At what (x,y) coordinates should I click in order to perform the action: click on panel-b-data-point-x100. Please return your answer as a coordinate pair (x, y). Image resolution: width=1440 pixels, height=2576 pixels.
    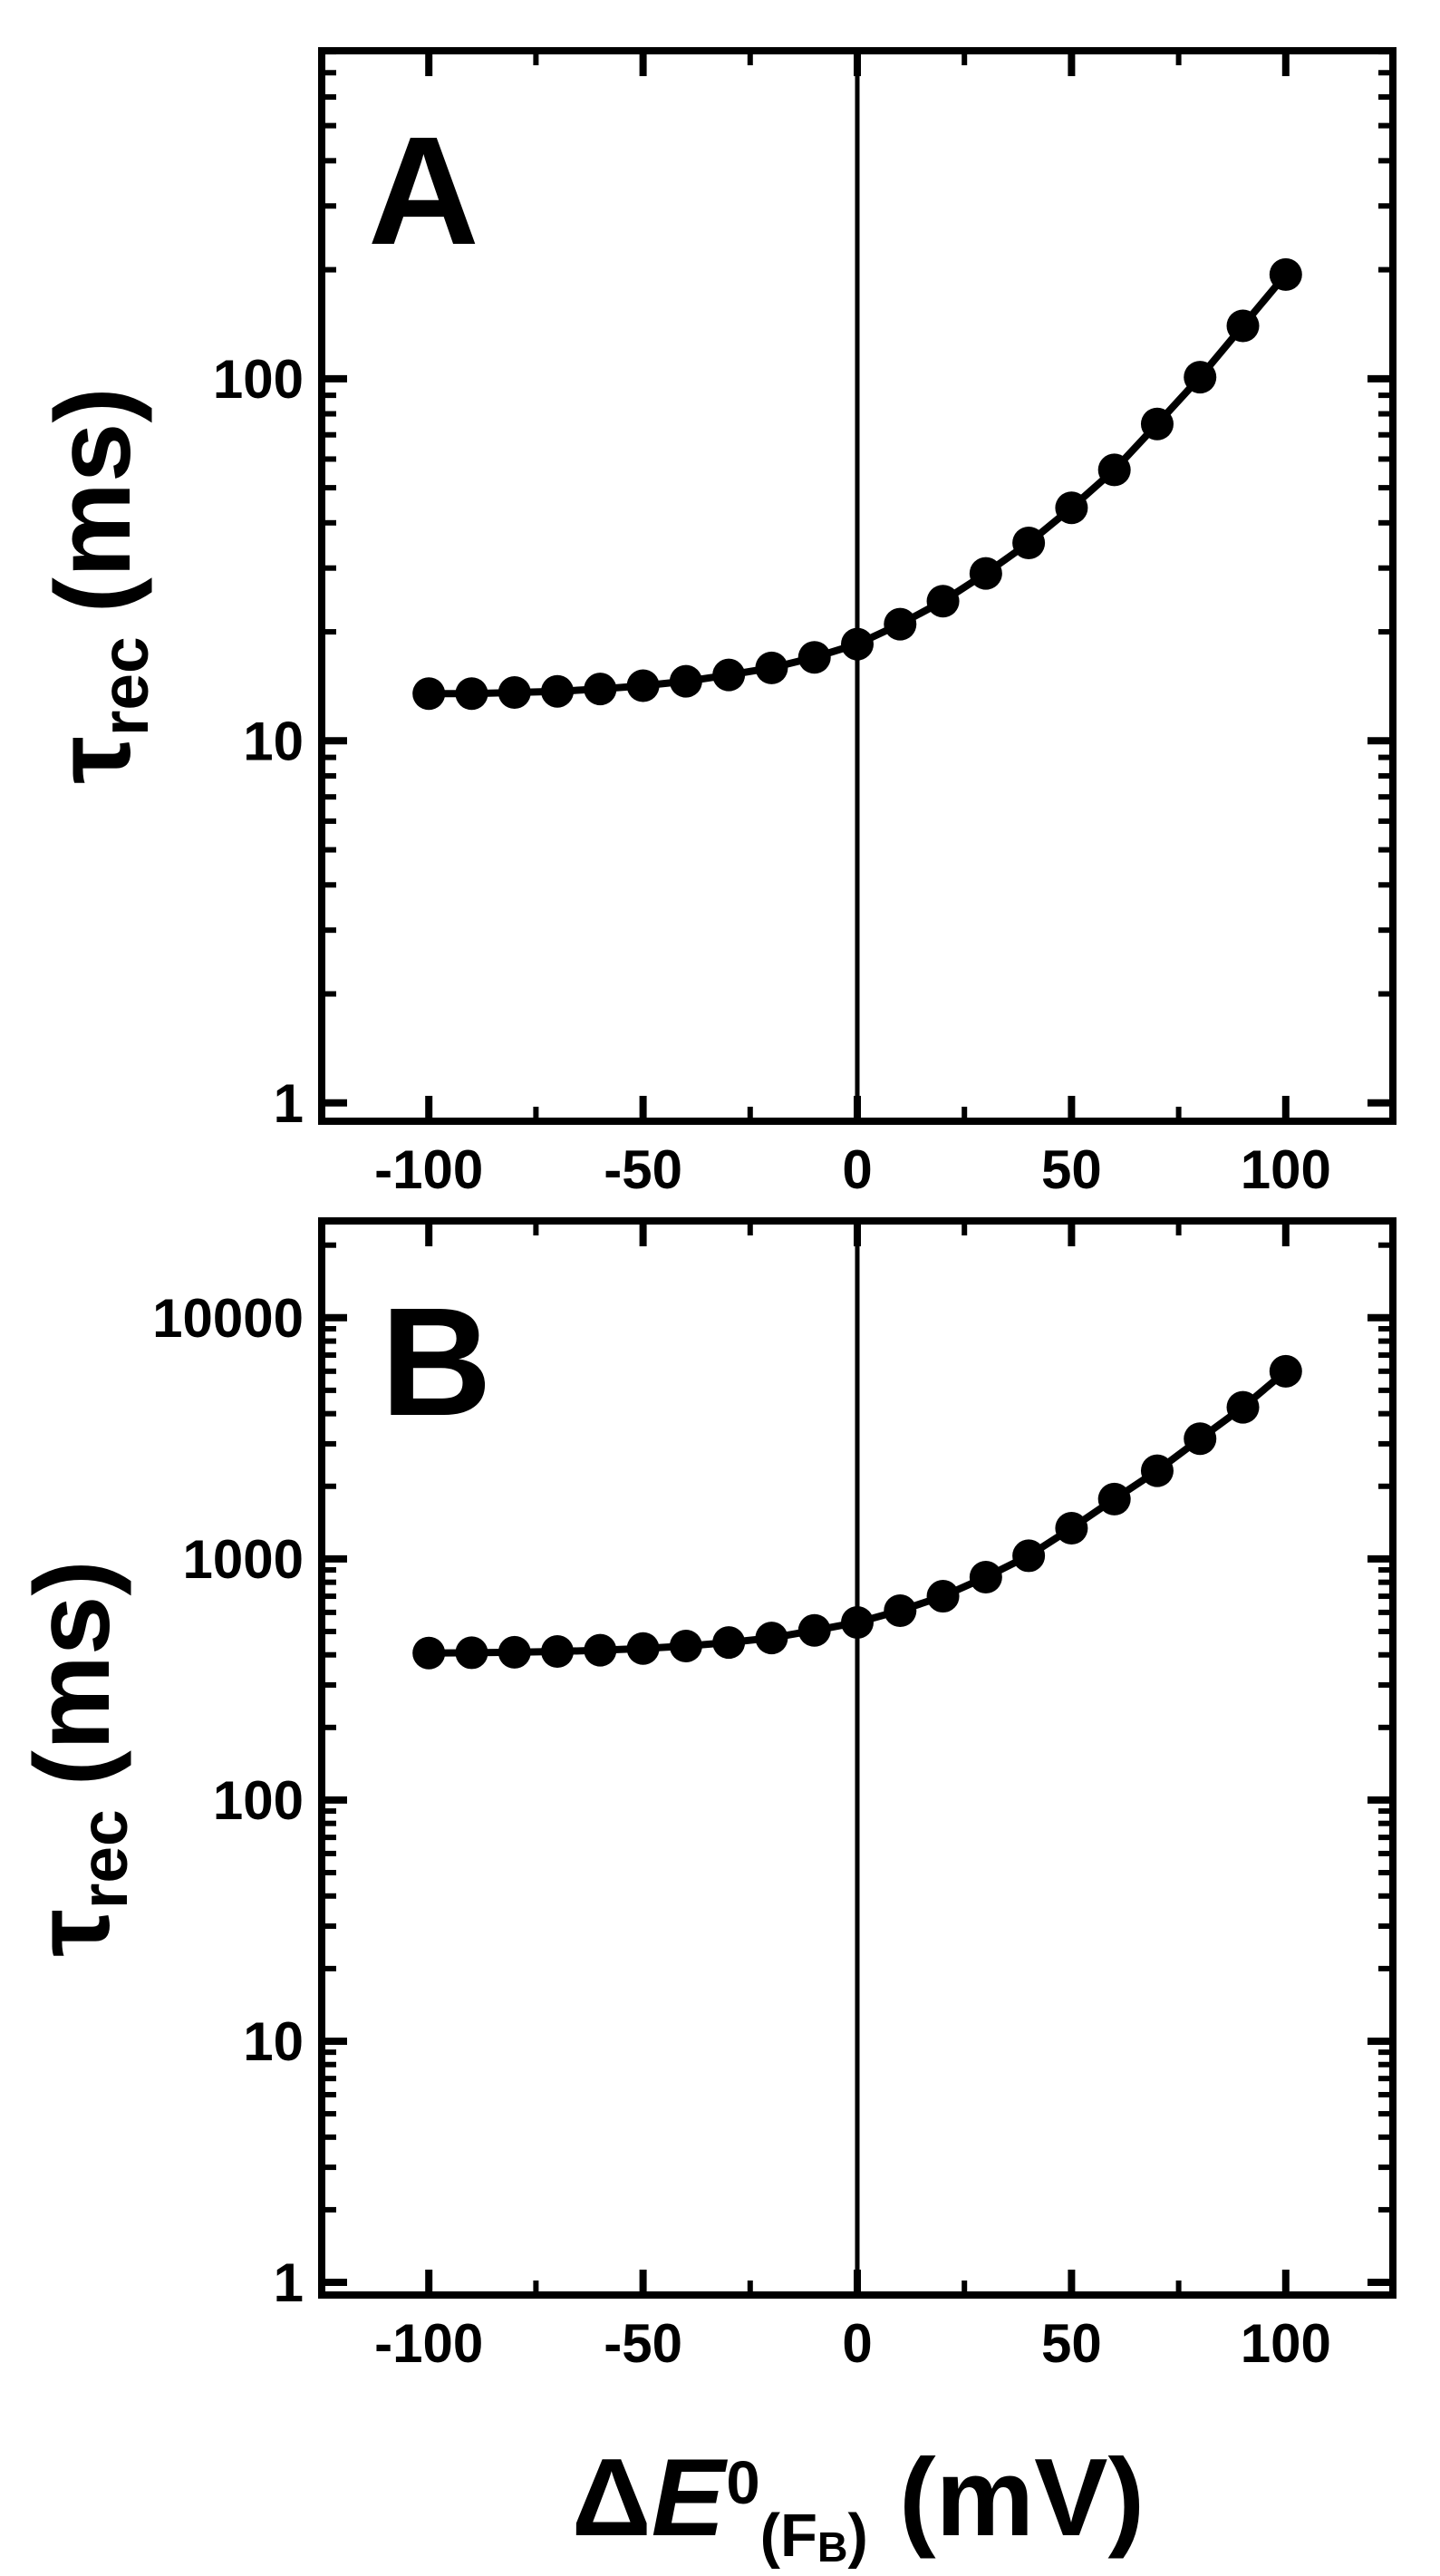
    Looking at the image, I should click on (1285, 1371).